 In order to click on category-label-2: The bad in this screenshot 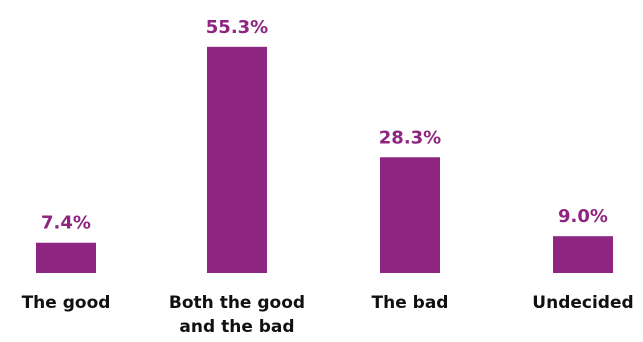, I will do `click(410, 303)`.